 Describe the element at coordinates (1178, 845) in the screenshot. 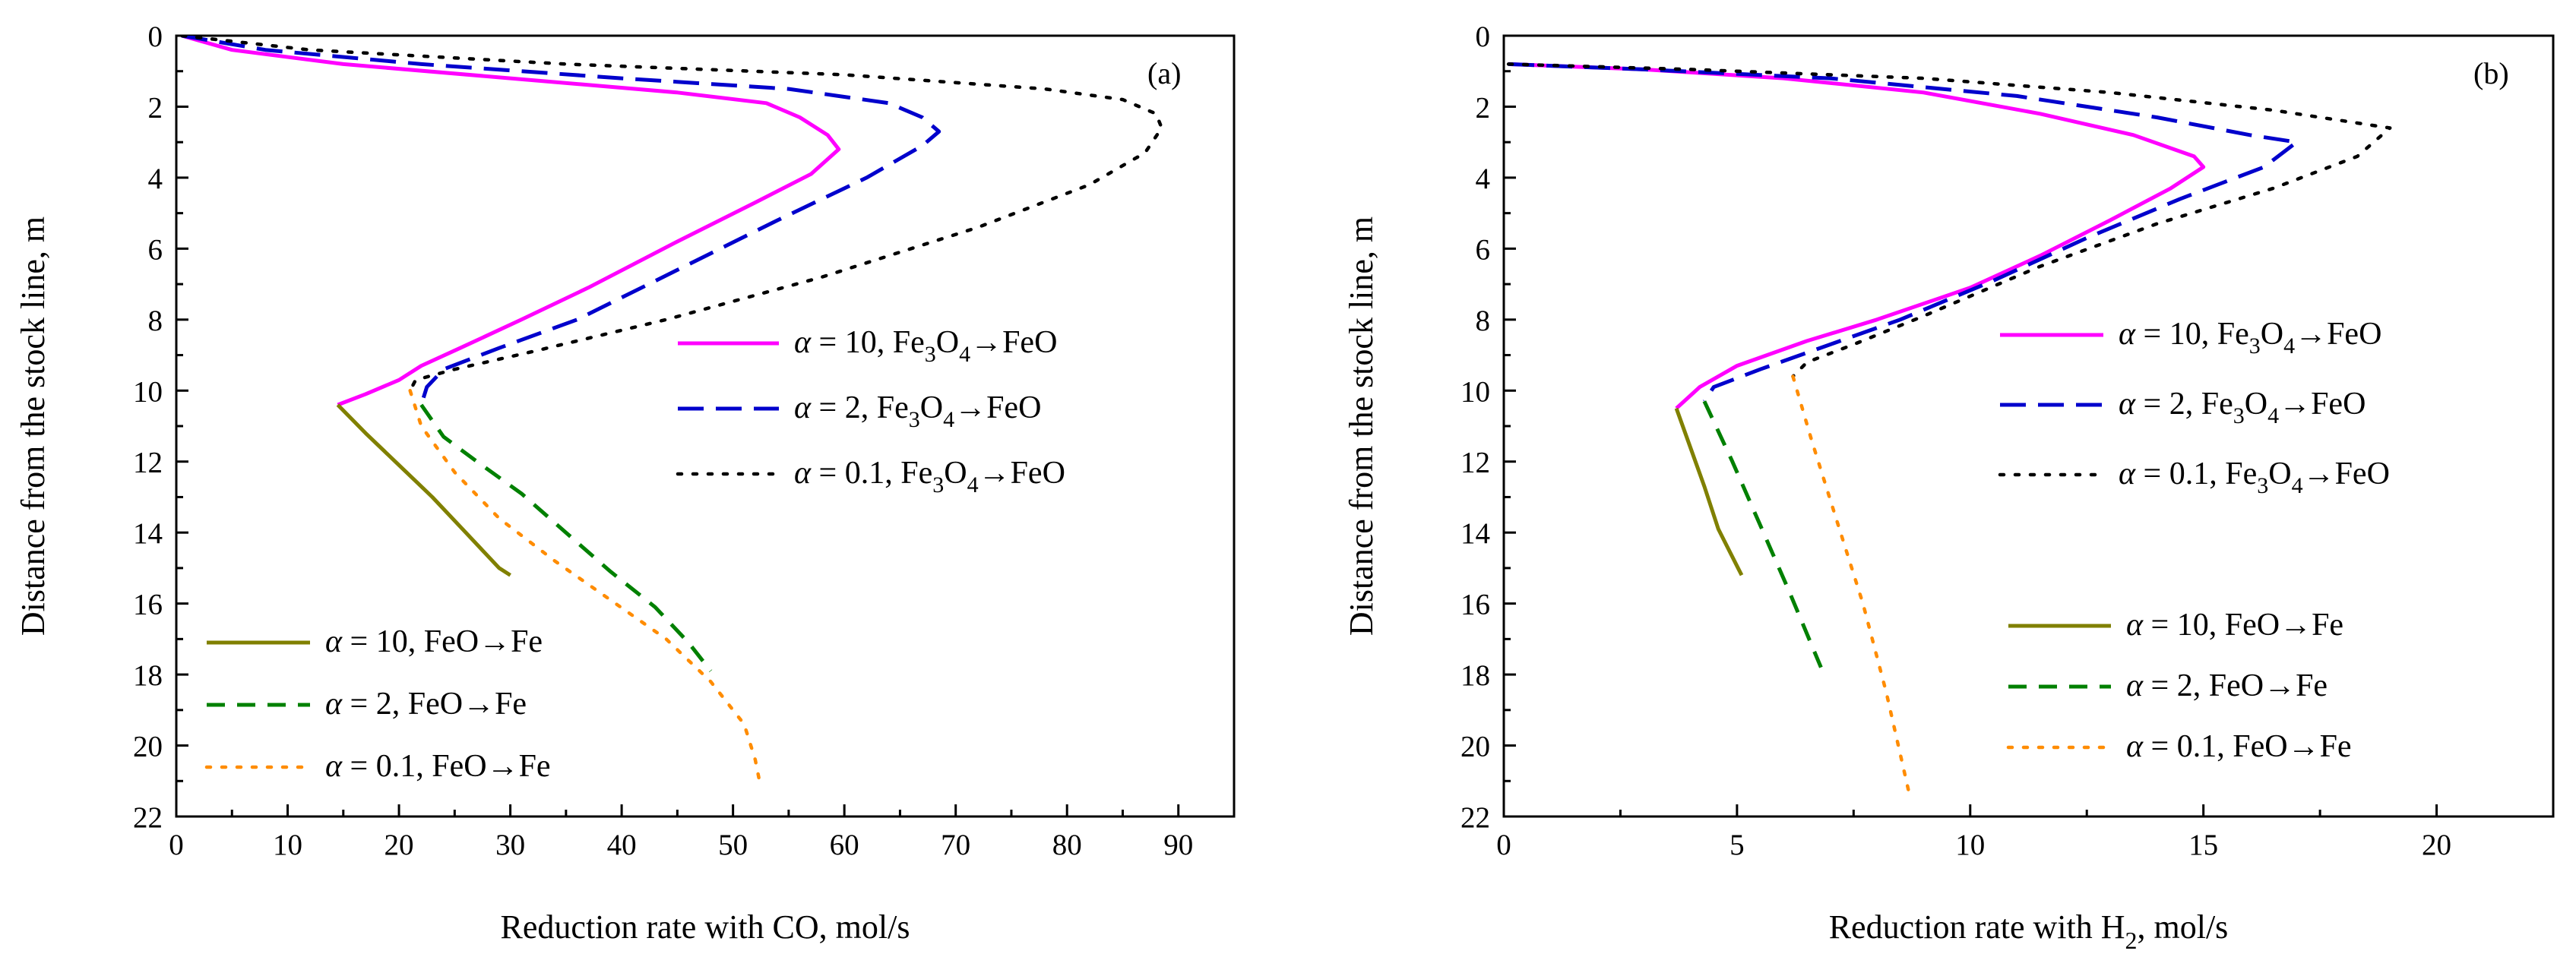

I see `x-tick-label: 90` at that location.